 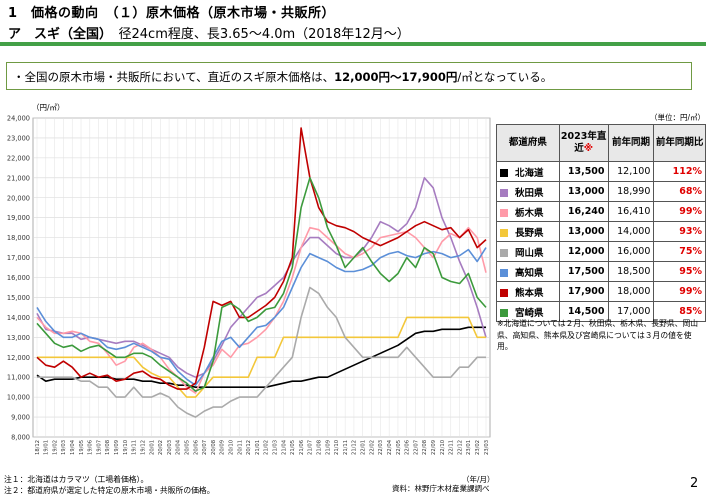 I want to click on y-tick-label: 12,000, so click(x=18, y=358).